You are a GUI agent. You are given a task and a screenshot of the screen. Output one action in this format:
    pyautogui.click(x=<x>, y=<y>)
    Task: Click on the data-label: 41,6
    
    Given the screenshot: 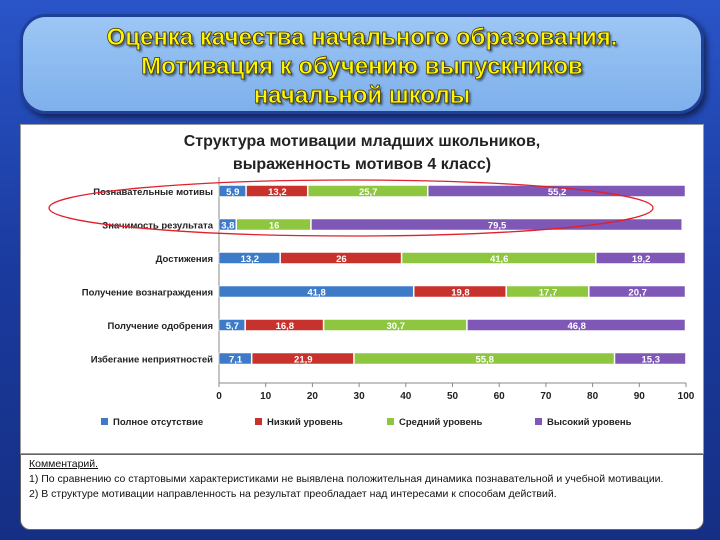 What is the action you would take?
    pyautogui.click(x=499, y=259)
    